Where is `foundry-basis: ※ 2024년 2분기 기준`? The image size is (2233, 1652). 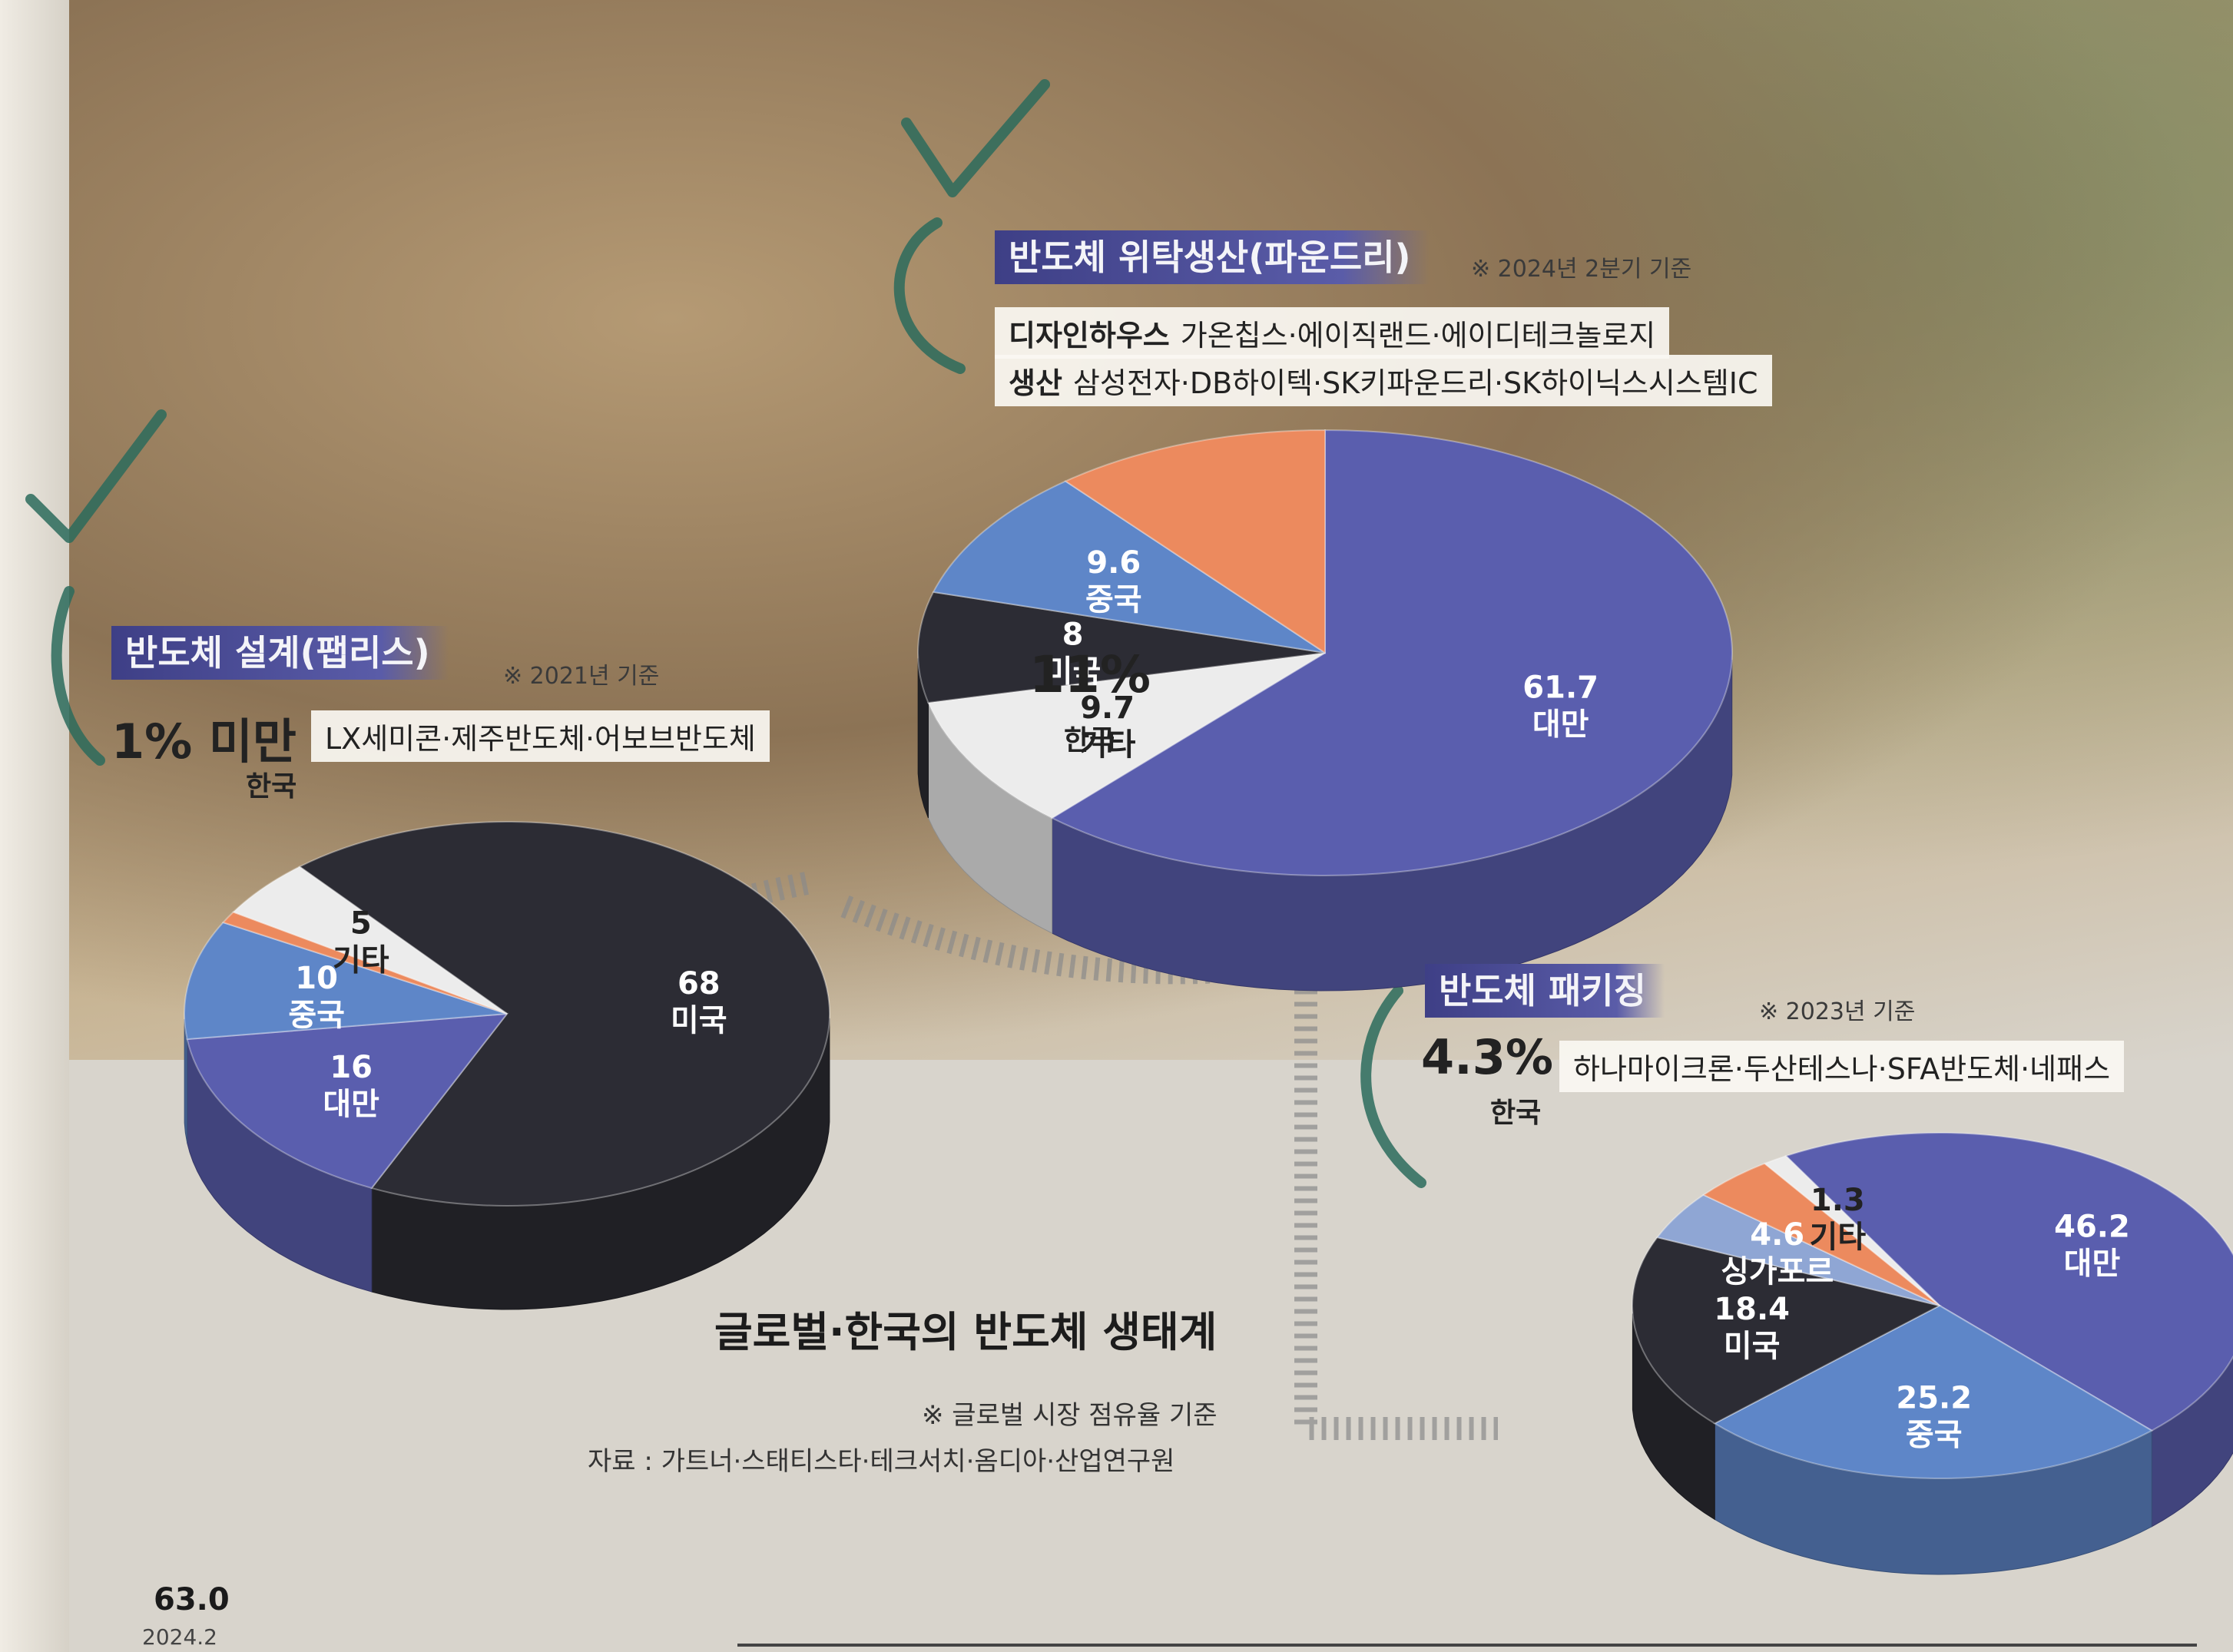 foundry-basis: ※ 2024년 2분기 기준 is located at coordinates (1581, 269).